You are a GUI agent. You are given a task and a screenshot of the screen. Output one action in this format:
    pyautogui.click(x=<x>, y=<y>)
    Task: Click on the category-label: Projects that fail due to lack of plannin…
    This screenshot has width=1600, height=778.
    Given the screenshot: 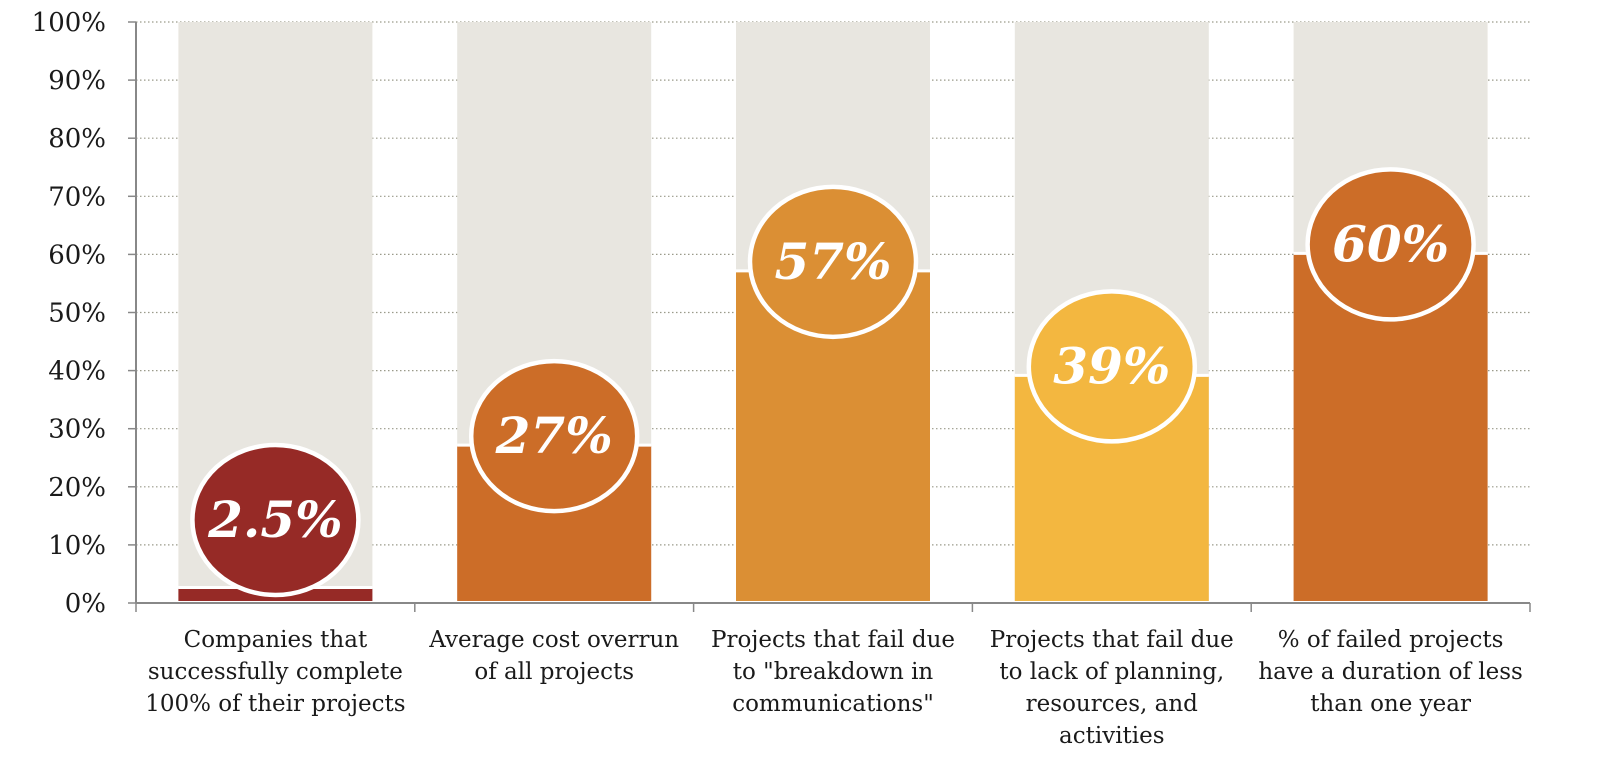 What is the action you would take?
    pyautogui.click(x=1112, y=688)
    